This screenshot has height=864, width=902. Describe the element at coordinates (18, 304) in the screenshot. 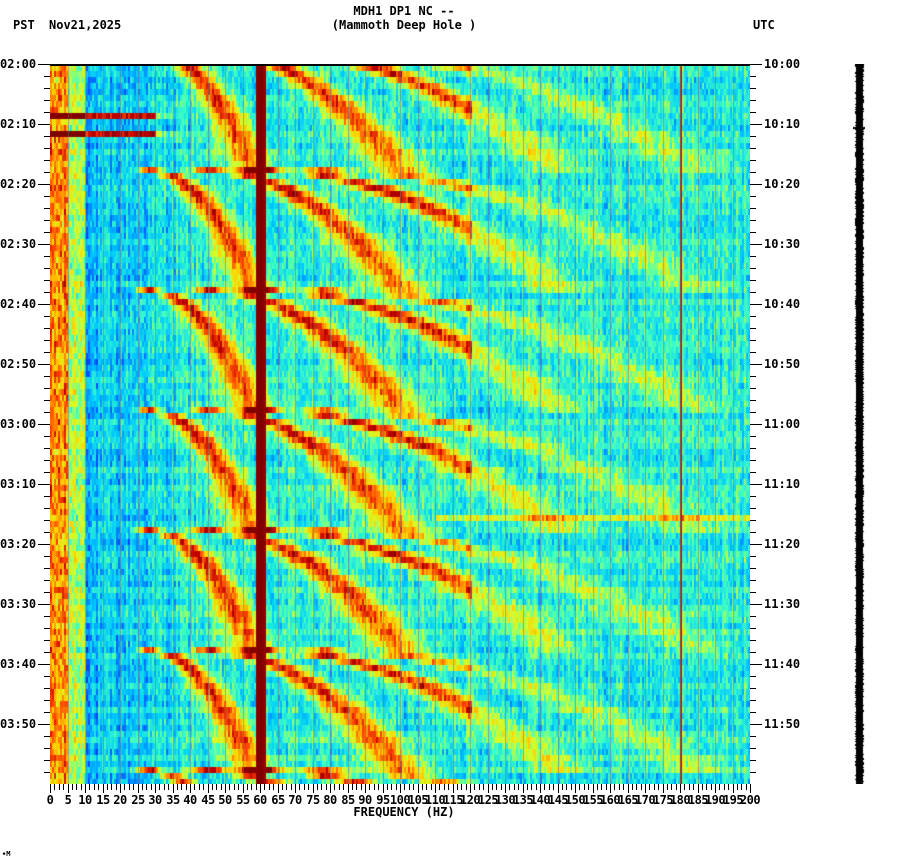

I see `y-tick-label-left: 02:40` at that location.